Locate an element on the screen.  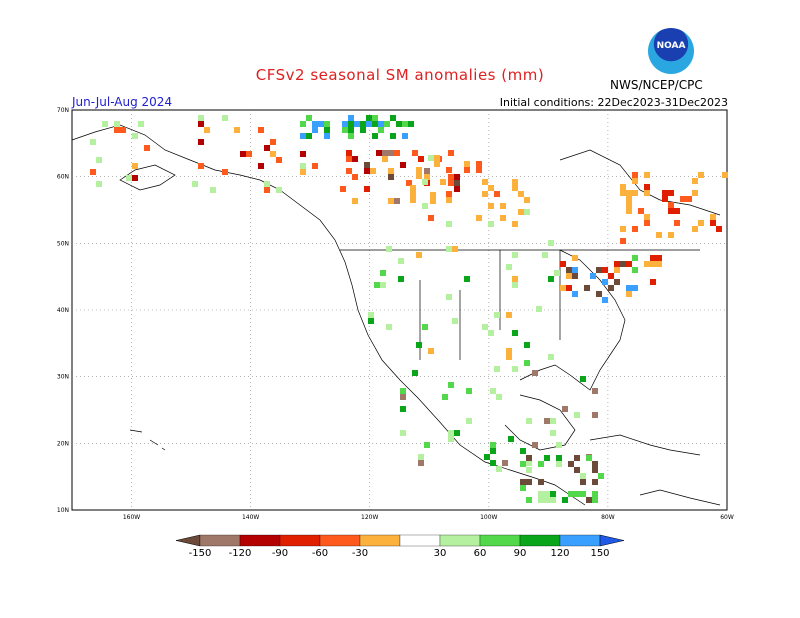
lon-label: 80W is located at coordinates (608, 517).